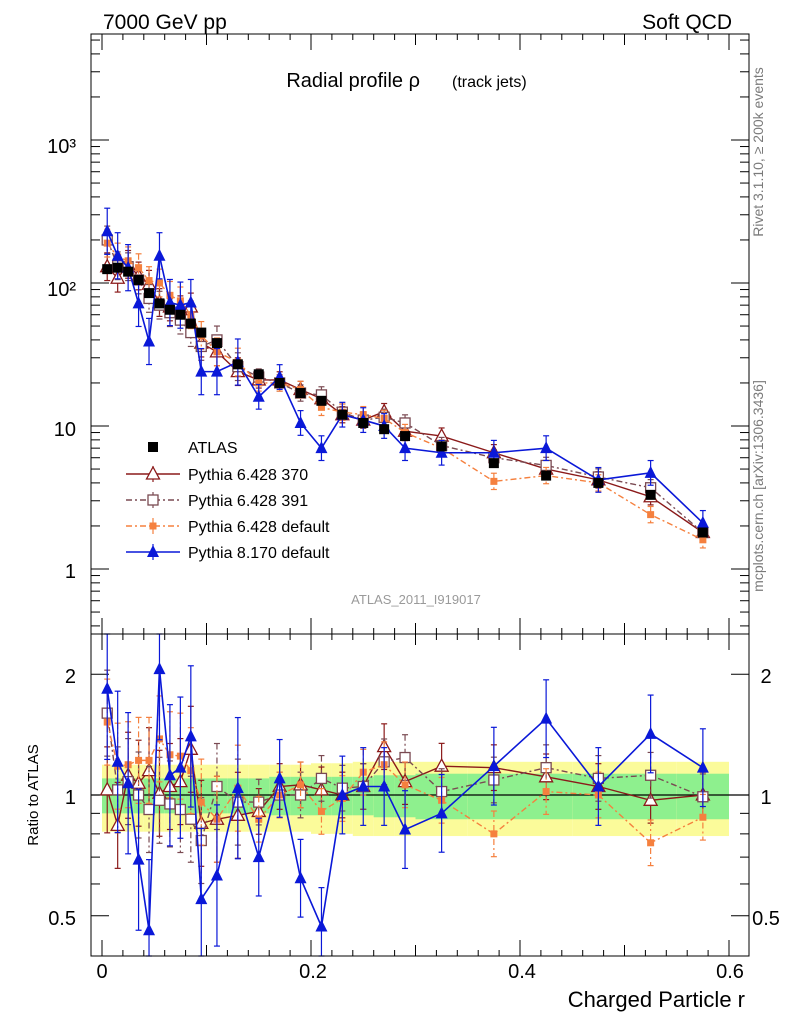  I want to click on ratio-ytick-label-05-right: 0.5, so click(766, 919).